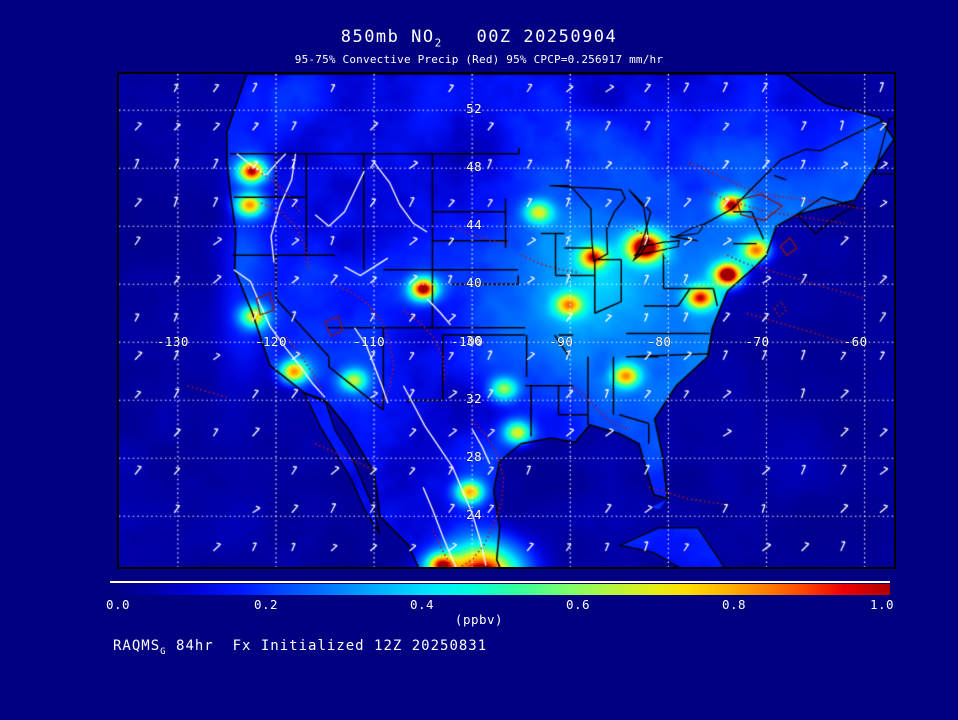  What do you see at coordinates (474, 515) in the screenshot?
I see `lat-tick-label: 24` at bounding box center [474, 515].